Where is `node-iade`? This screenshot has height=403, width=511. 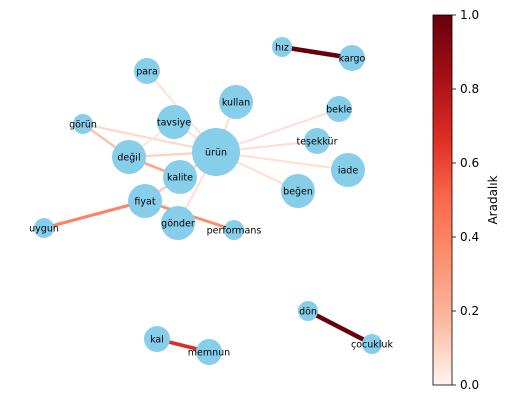
node-iade is located at coordinates (348, 170).